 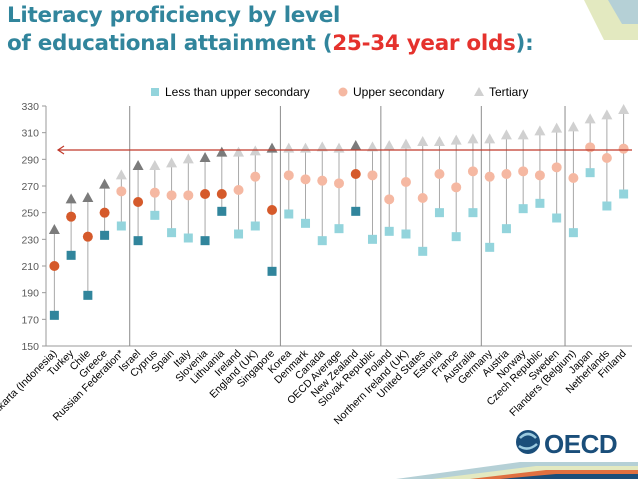 What do you see at coordinates (155, 92) in the screenshot?
I see `legend-marker-square` at bounding box center [155, 92].